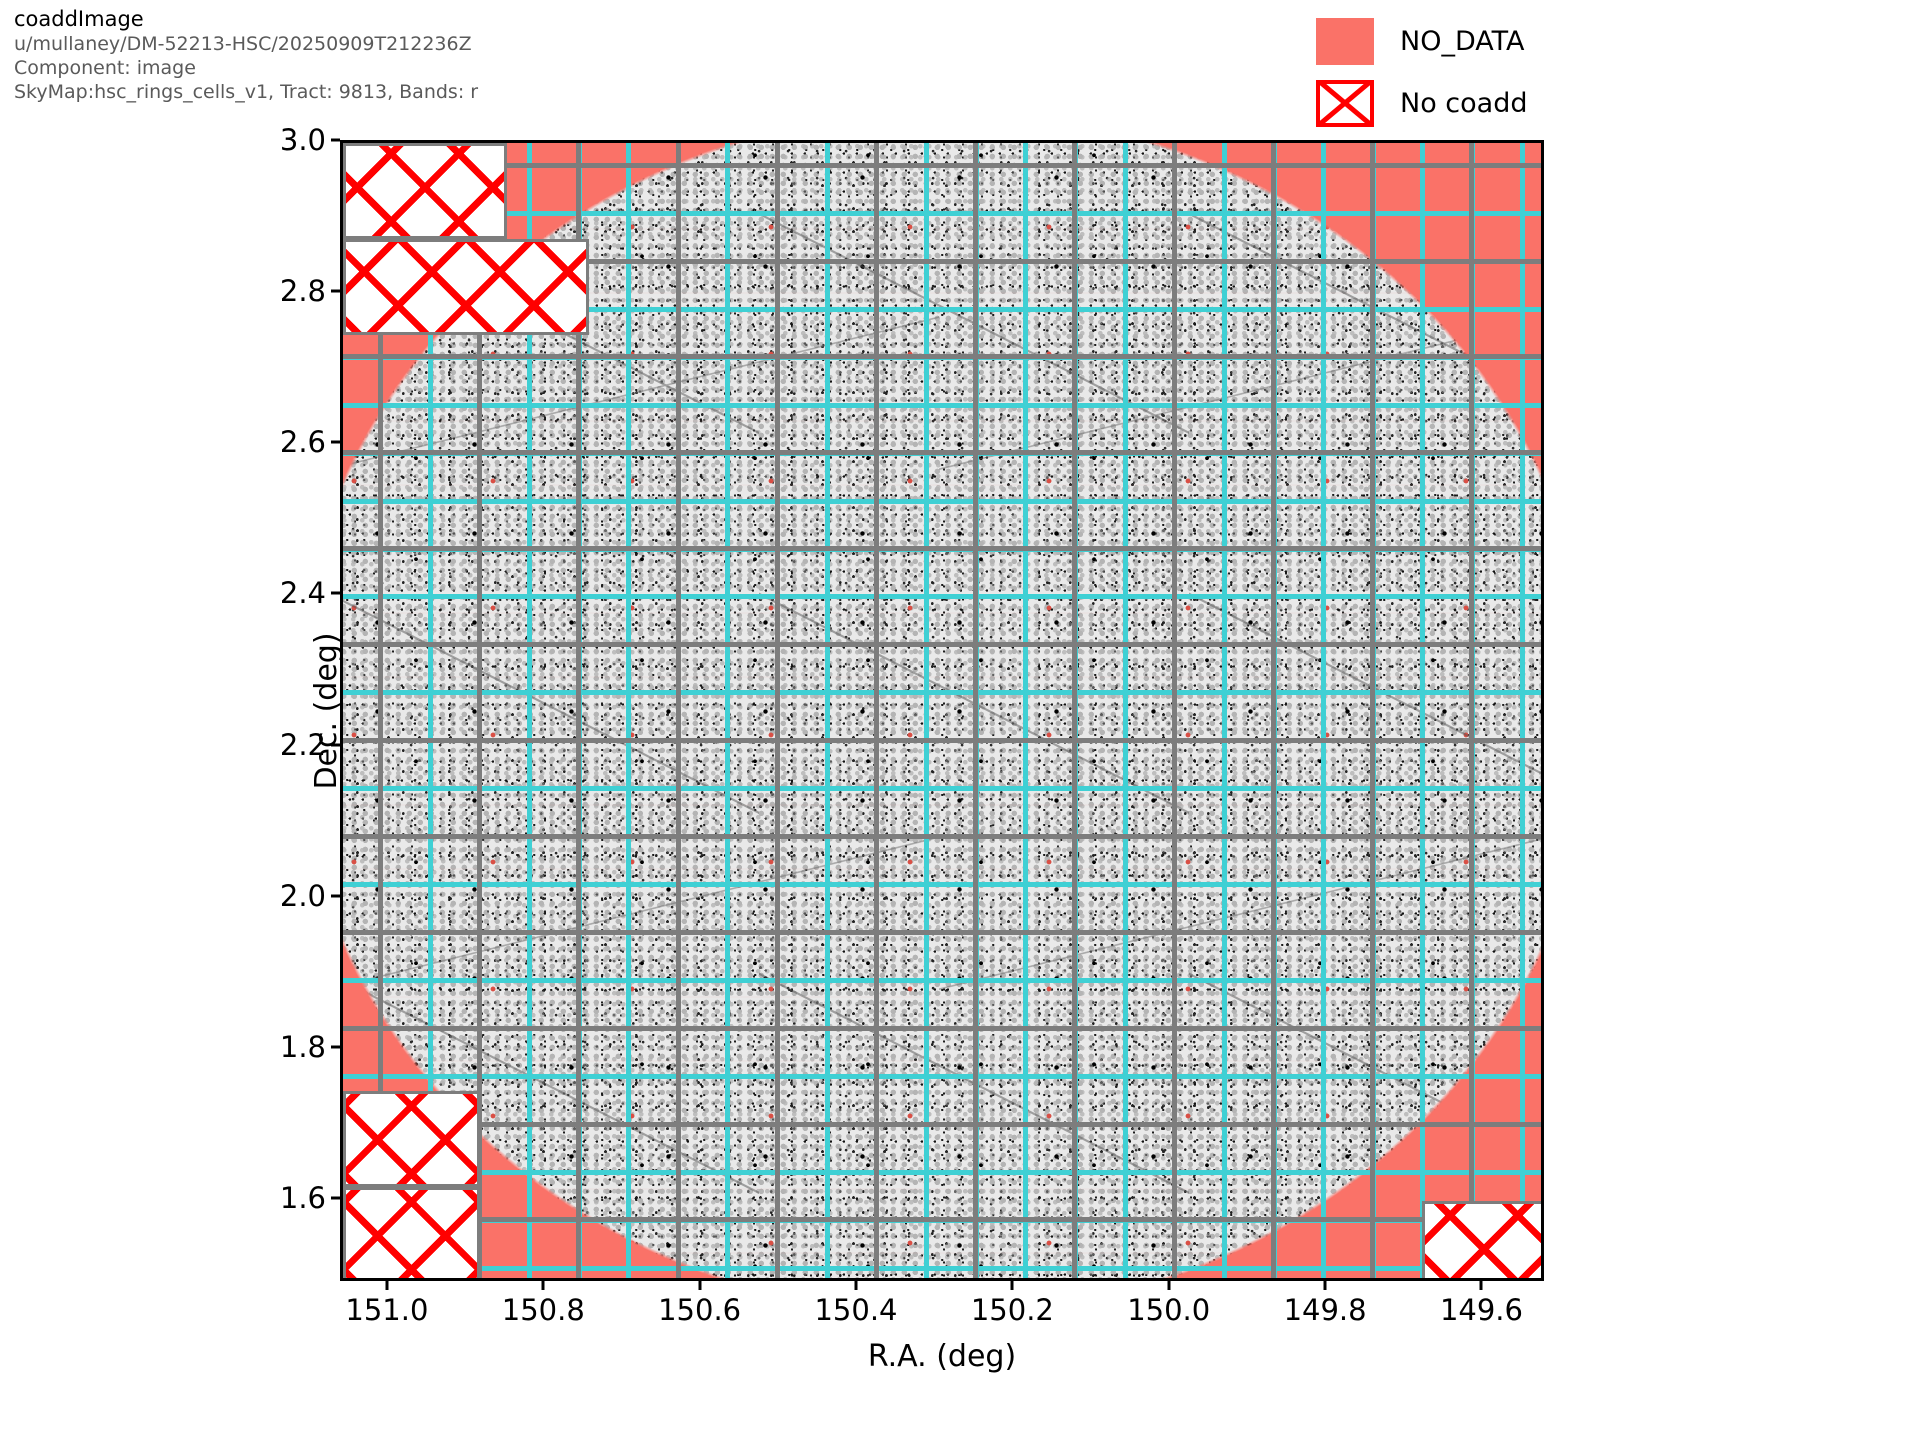 The width and height of the screenshot is (1920, 1440). What do you see at coordinates (302, 1046) in the screenshot?
I see `y-tick-label: 1.8` at bounding box center [302, 1046].